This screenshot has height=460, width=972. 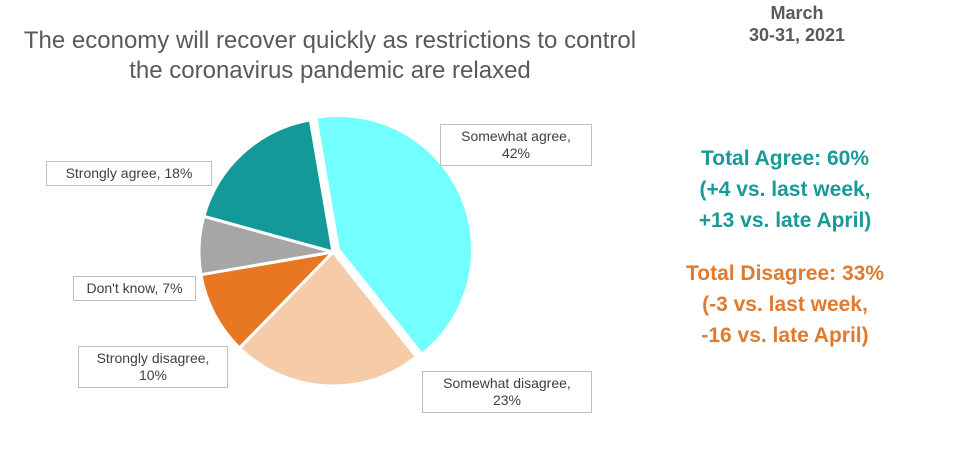 What do you see at coordinates (785, 158) in the screenshot?
I see `total-agree-line-1: Total Agree: 60%` at bounding box center [785, 158].